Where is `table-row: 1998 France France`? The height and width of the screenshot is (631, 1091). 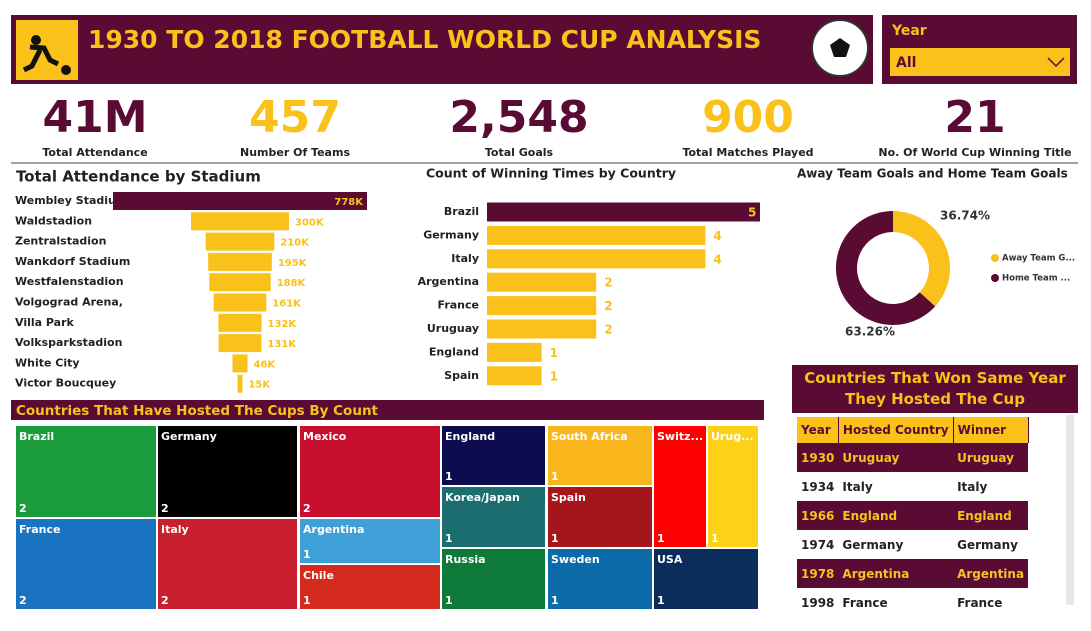 table-row: 1998 France France is located at coordinates (912, 602).